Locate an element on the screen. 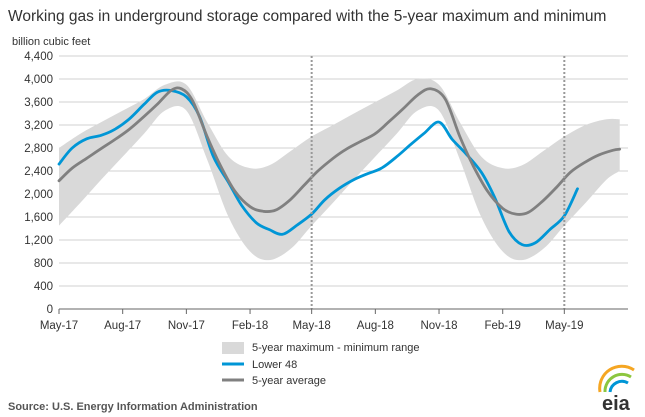 This screenshot has width=645, height=417. logo-arc-orange is located at coordinates (616, 378).